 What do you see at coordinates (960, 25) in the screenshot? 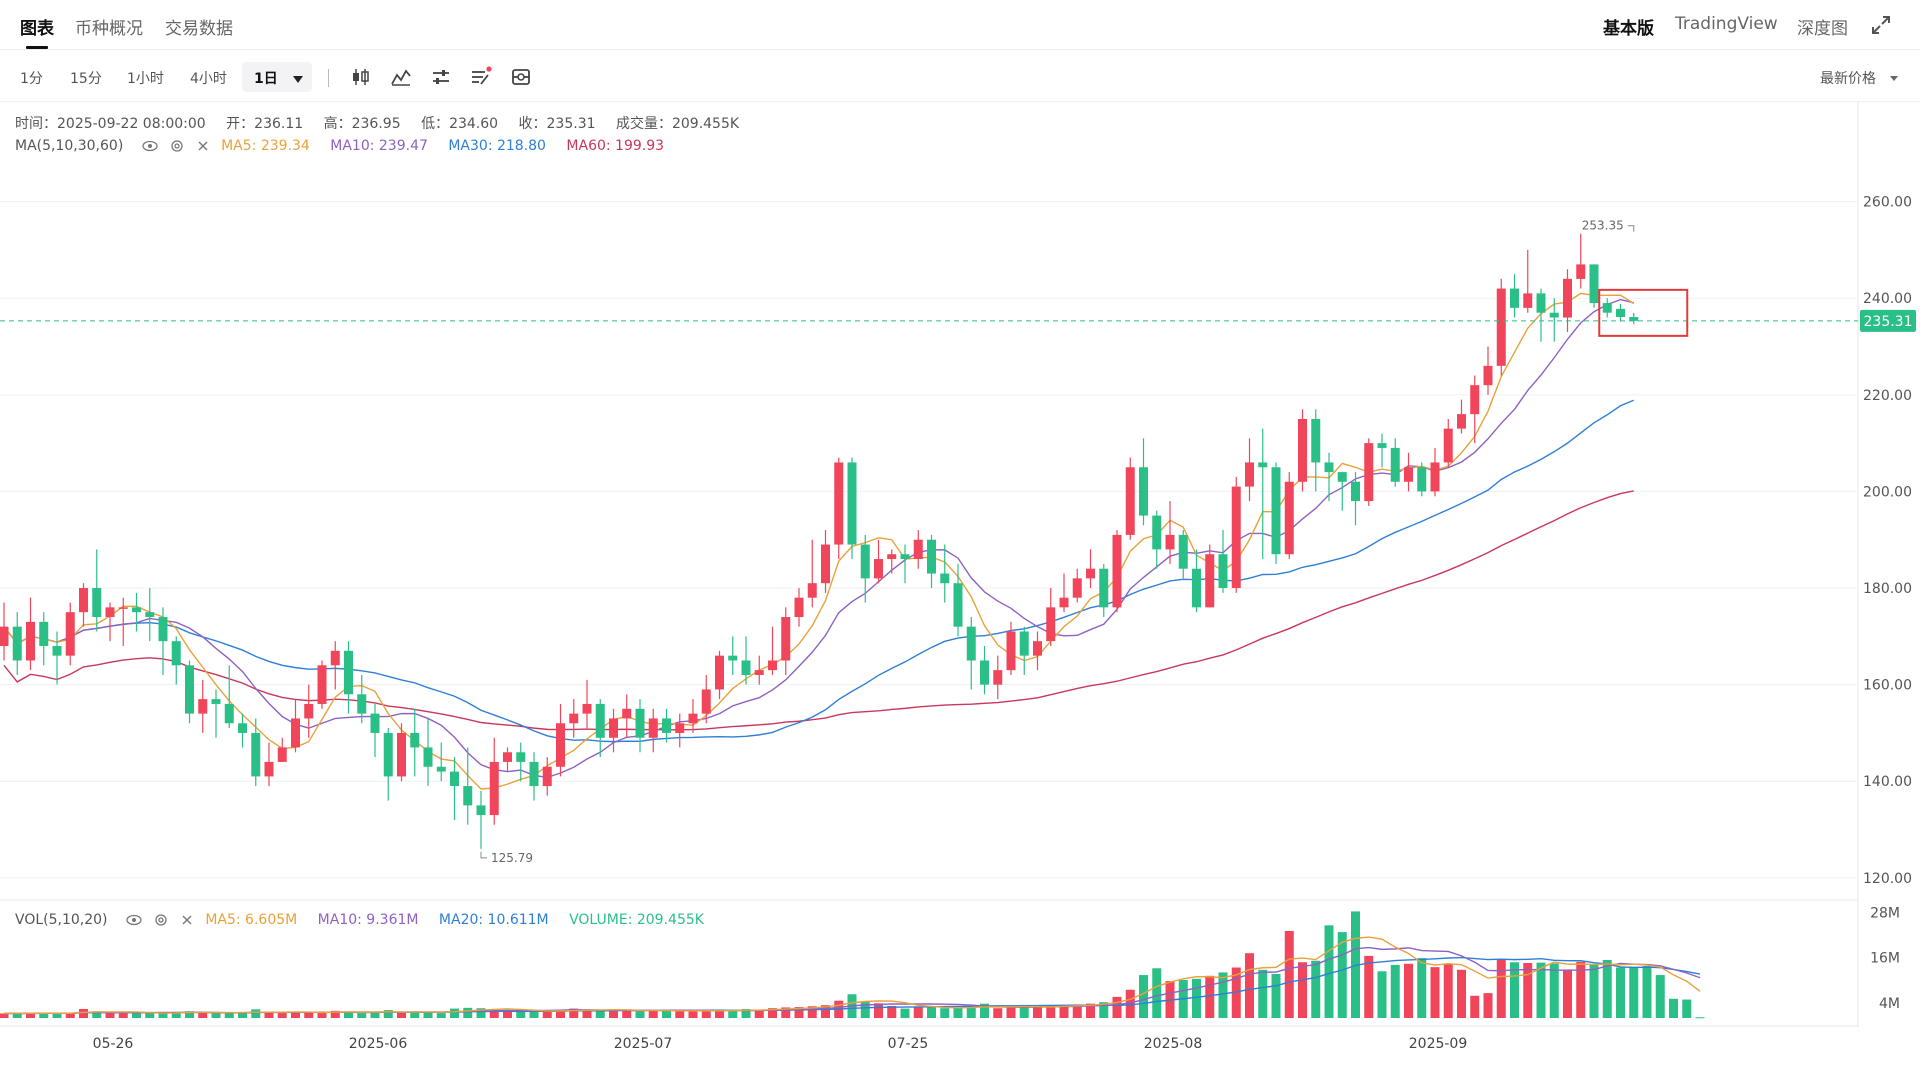
I see `top-tab-bar: 图表 币种概况 交易数据 基本版 TradingView 深度图` at bounding box center [960, 25].